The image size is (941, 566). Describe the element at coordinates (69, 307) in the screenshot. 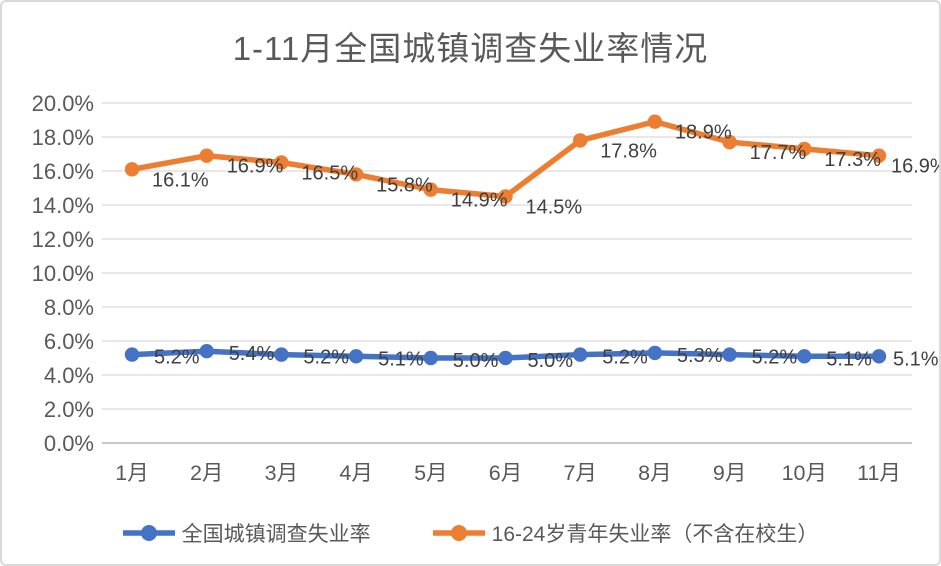

I see `y-tick-label: 8.0%` at that location.